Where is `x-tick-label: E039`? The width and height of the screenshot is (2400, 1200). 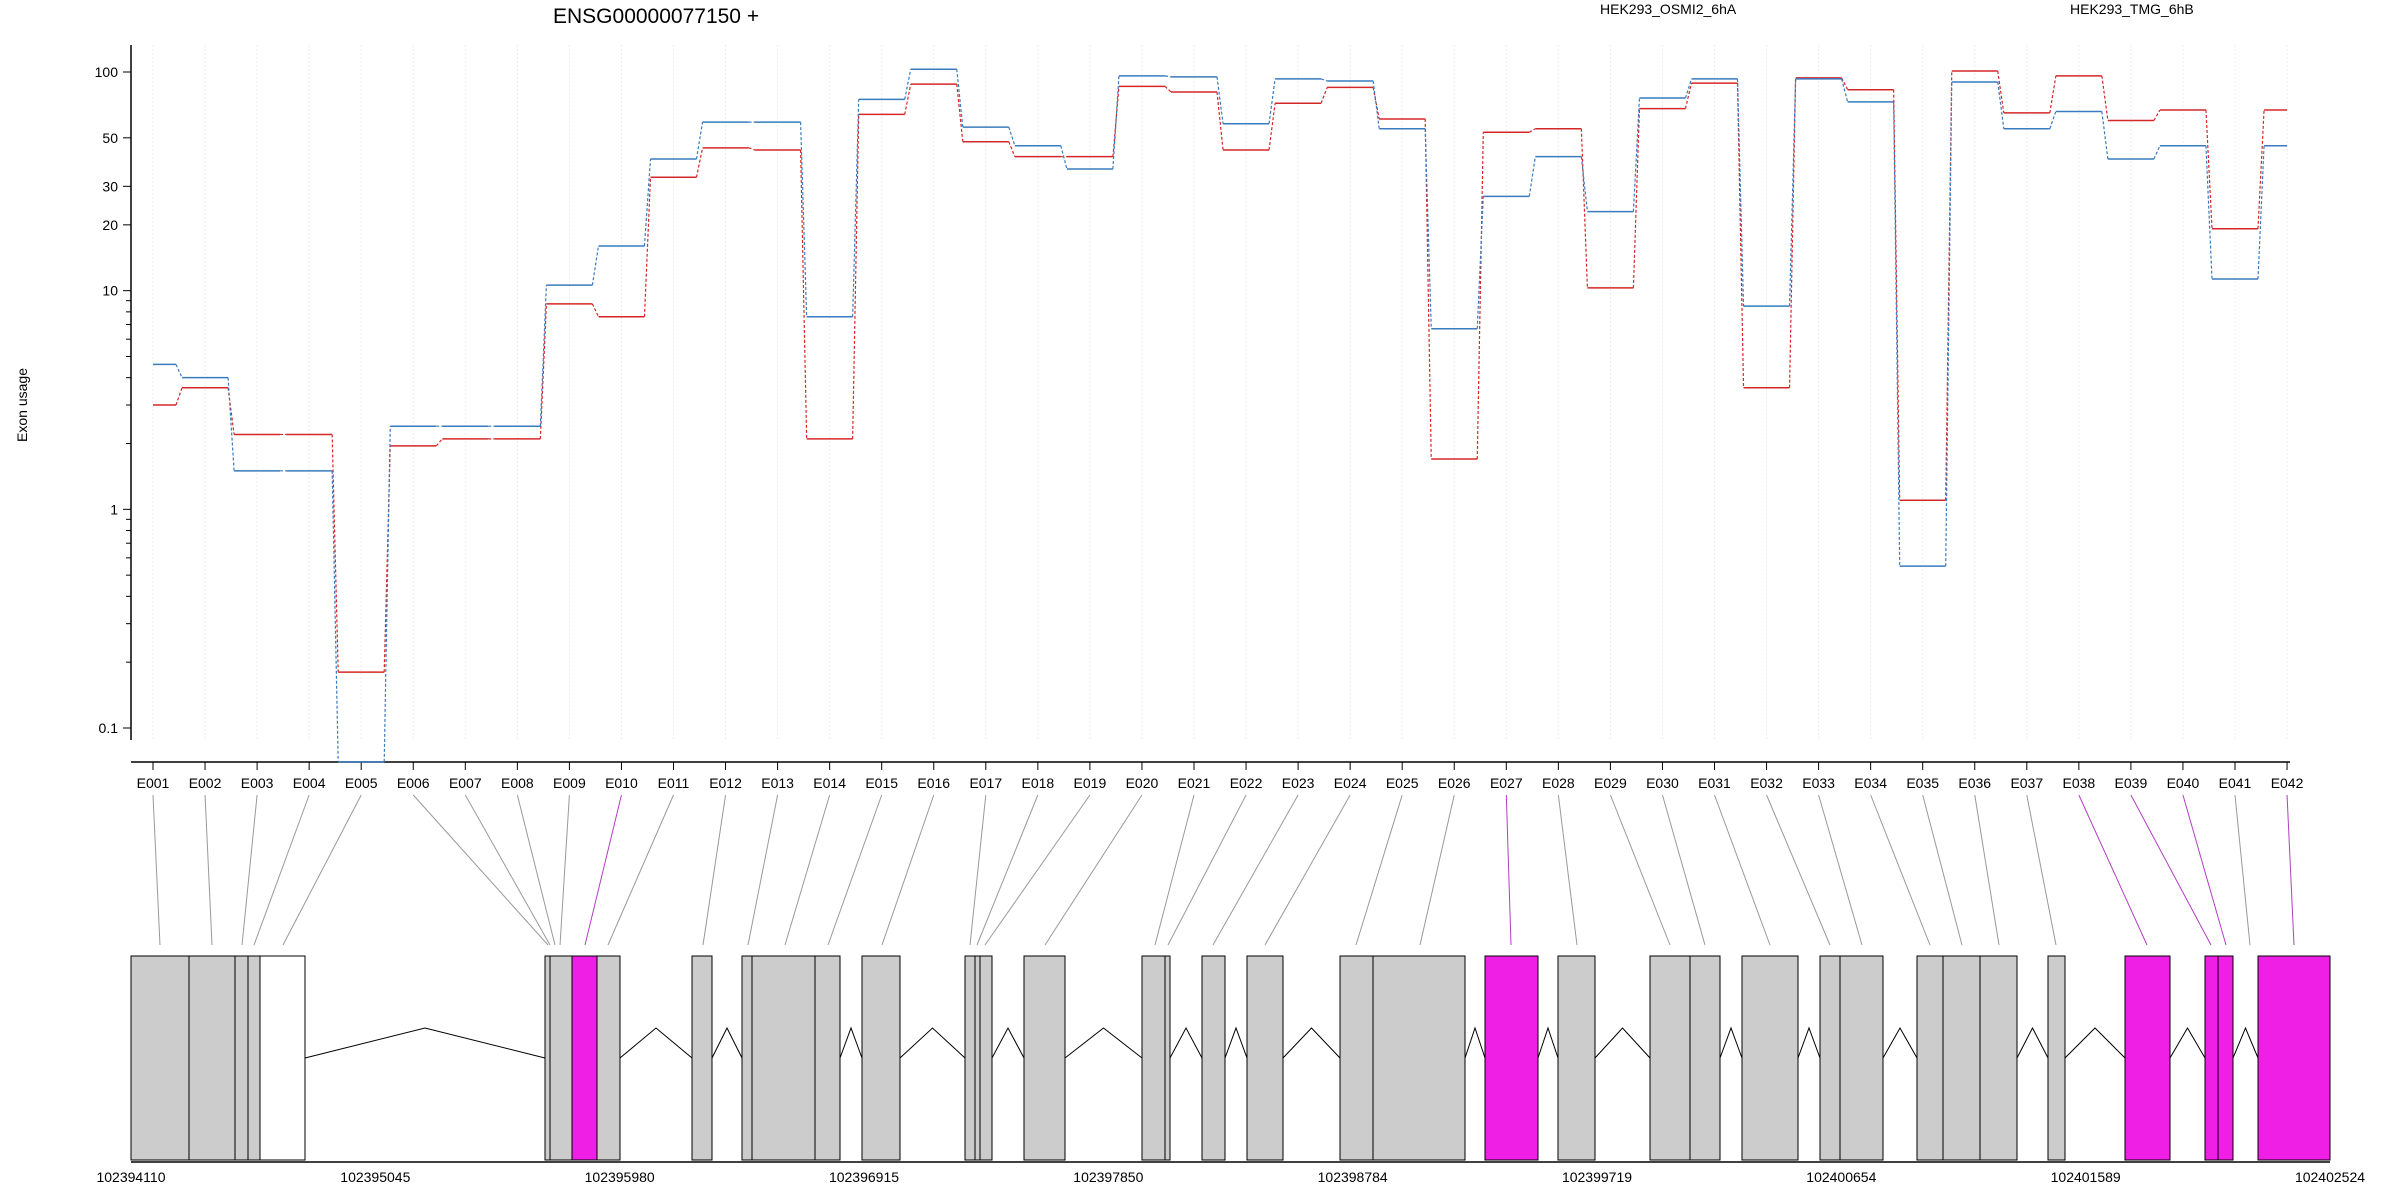
x-tick-label: E039 is located at coordinates (2131, 783).